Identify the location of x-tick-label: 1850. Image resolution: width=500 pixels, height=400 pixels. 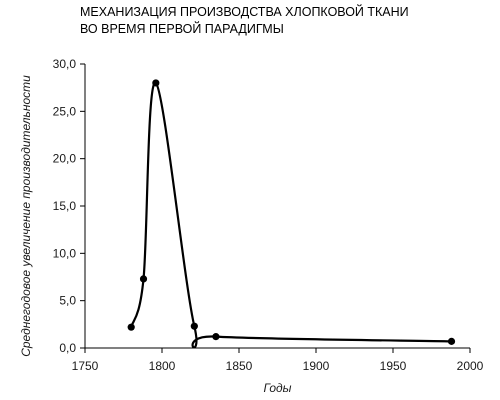
(239, 366).